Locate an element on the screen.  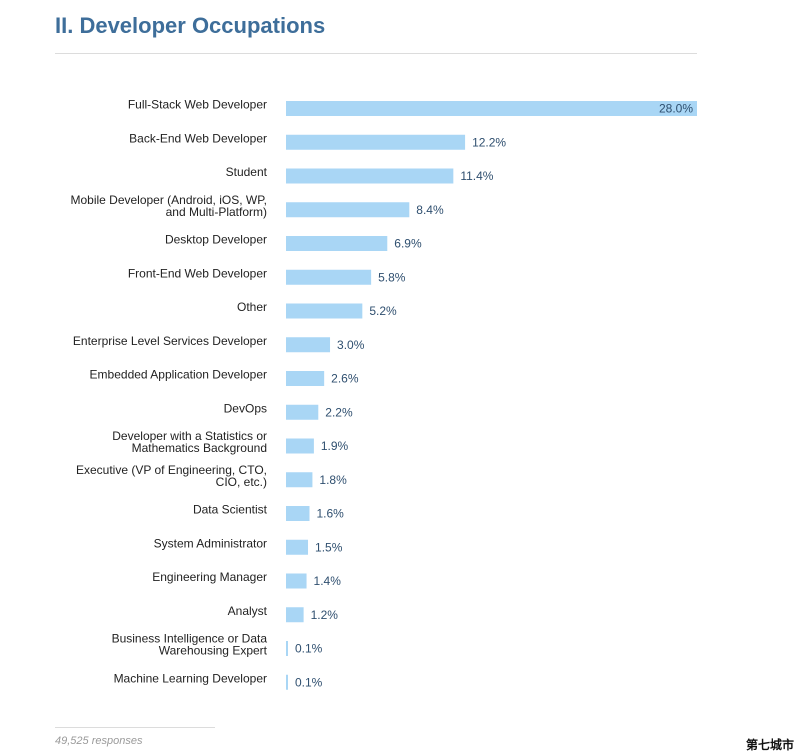
watermark-logo: 第七城市 is located at coordinates (769, 745).